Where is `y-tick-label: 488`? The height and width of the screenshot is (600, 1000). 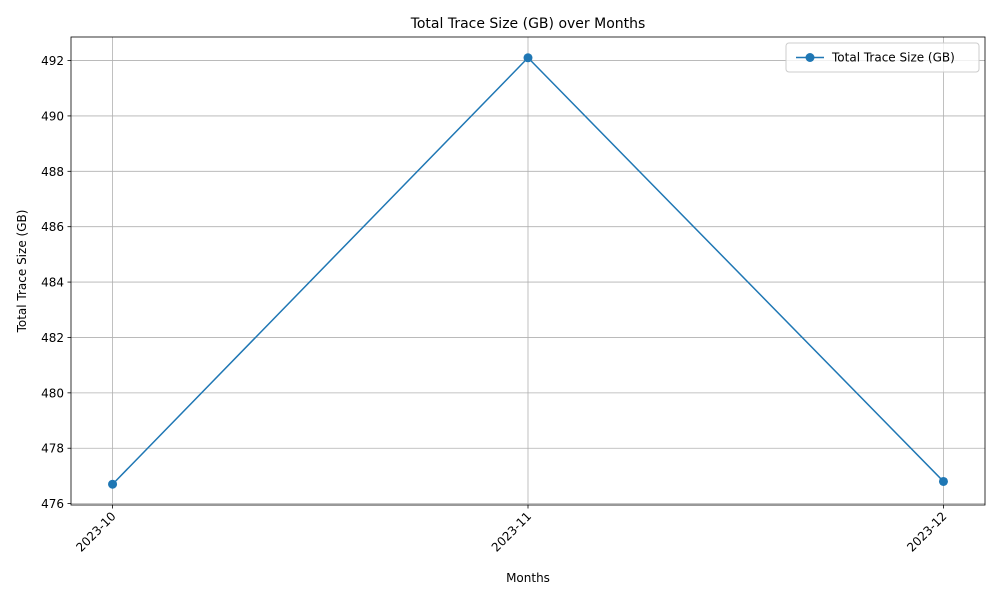
y-tick-label: 488 is located at coordinates (52, 172).